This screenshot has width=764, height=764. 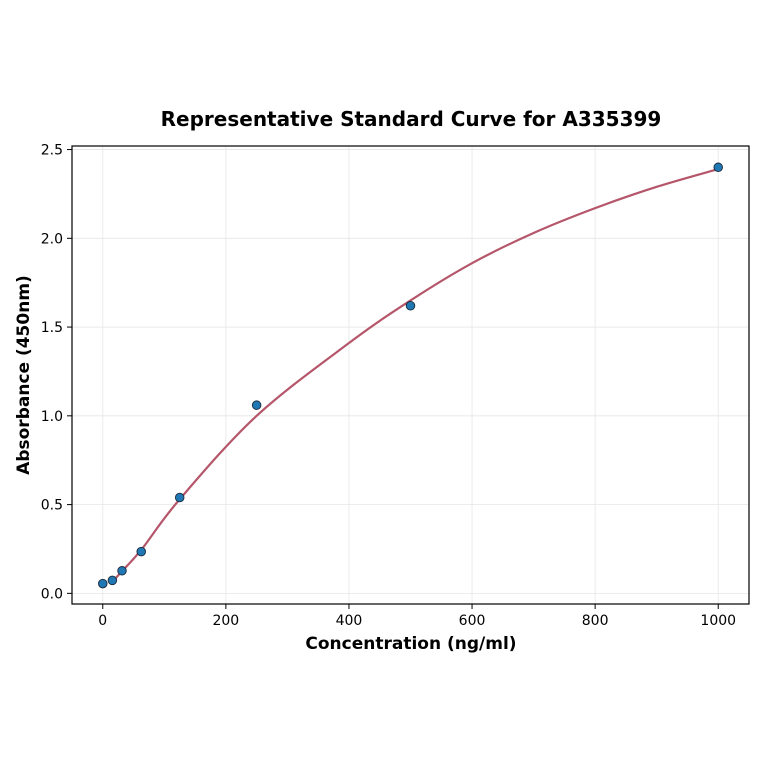 I want to click on y-tick-label: 2.5, so click(x=52, y=151).